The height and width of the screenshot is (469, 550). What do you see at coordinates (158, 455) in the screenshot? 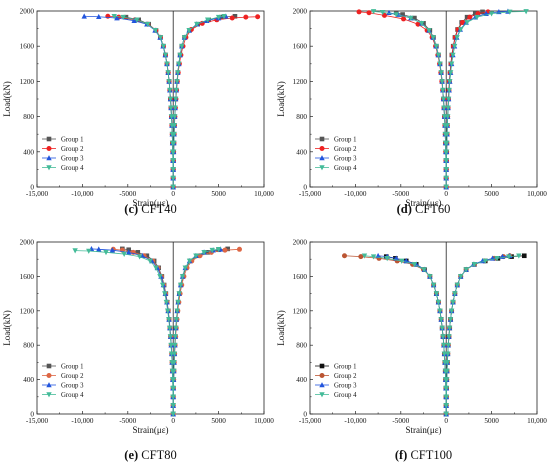
I see `caption-text: CFT80` at bounding box center [158, 455].